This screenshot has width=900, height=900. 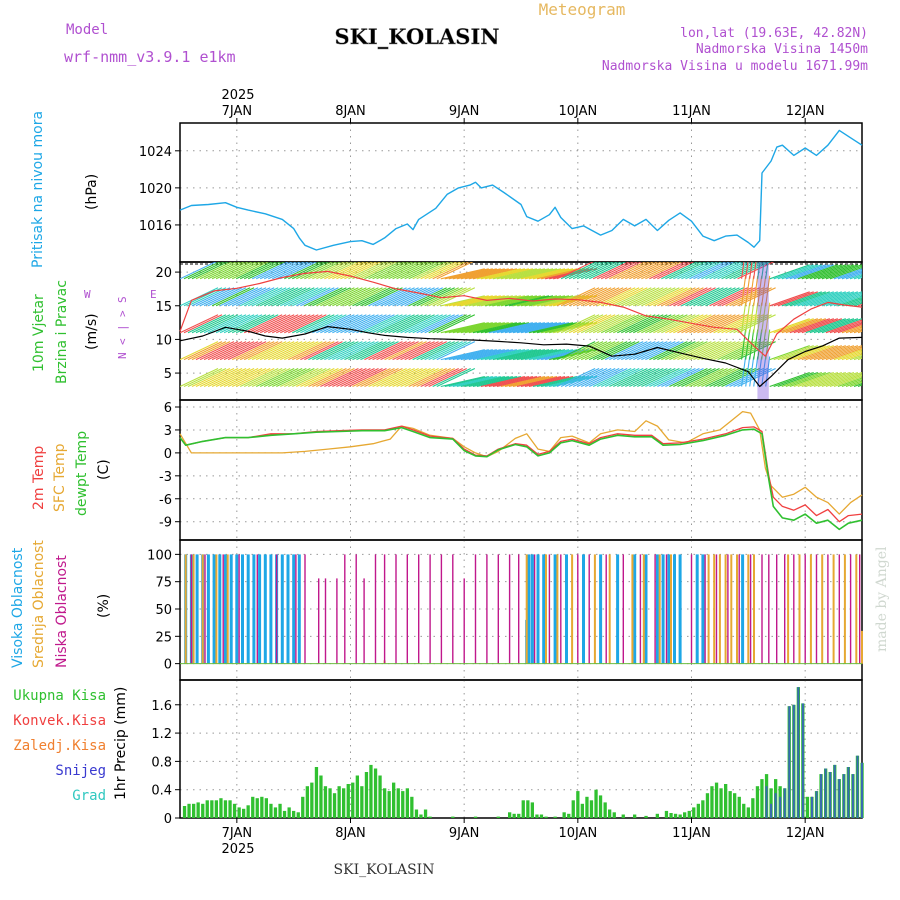 What do you see at coordinates (163, 307) in the screenshot?
I see `wind-ytick-label: 15` at bounding box center [163, 307].